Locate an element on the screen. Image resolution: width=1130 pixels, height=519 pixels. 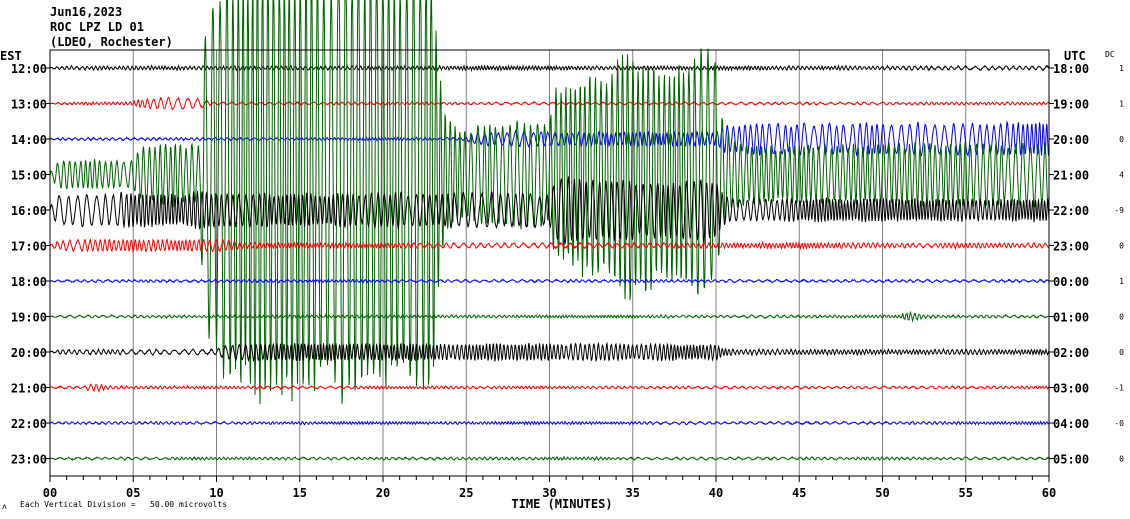
utc-hour-label: 18:00 is located at coordinates (1071, 69).